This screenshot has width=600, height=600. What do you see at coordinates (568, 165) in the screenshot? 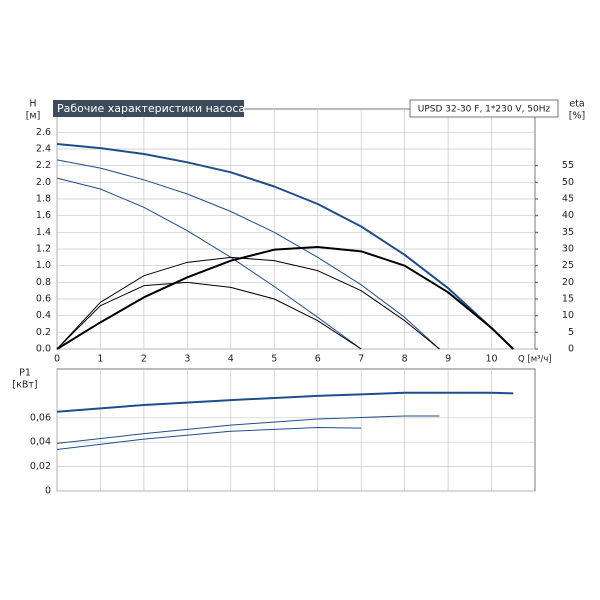
I see `y2-tick-label: 55` at bounding box center [568, 165].